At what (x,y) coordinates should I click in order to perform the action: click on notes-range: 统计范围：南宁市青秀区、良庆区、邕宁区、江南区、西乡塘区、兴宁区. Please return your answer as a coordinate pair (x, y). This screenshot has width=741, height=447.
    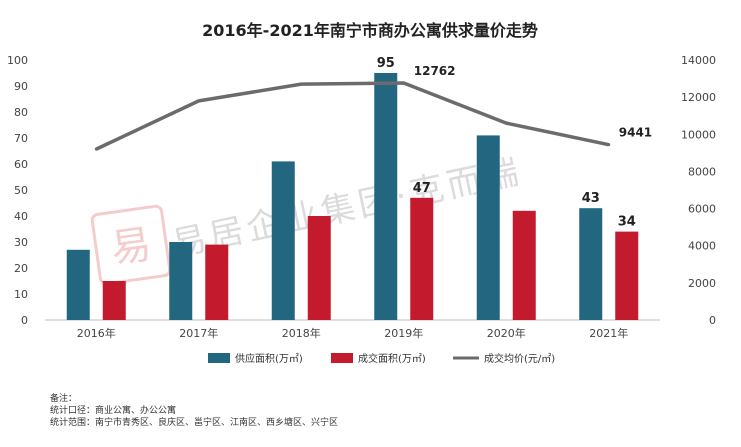
    Looking at the image, I should click on (194, 423).